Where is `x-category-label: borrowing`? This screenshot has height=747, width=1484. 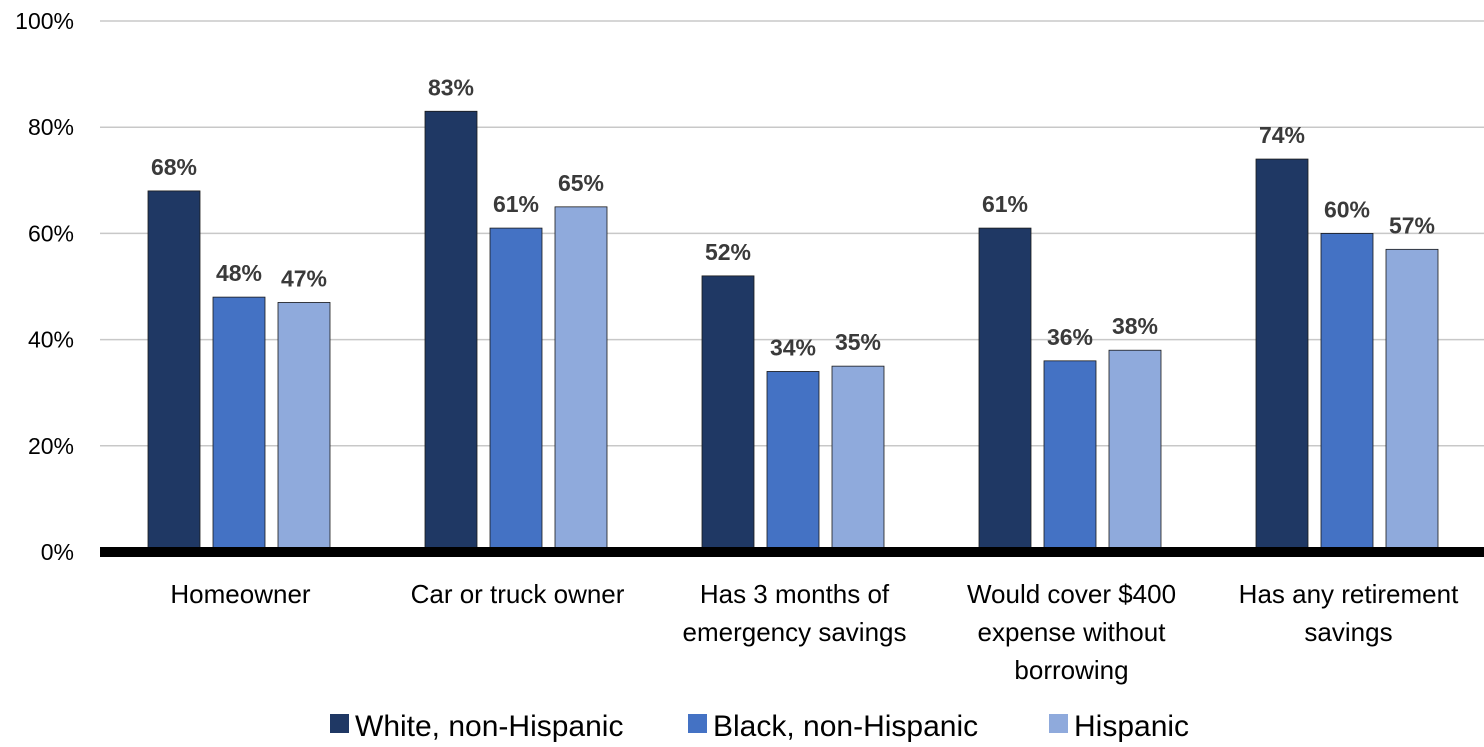 x-category-label: borrowing is located at coordinates (1071, 670).